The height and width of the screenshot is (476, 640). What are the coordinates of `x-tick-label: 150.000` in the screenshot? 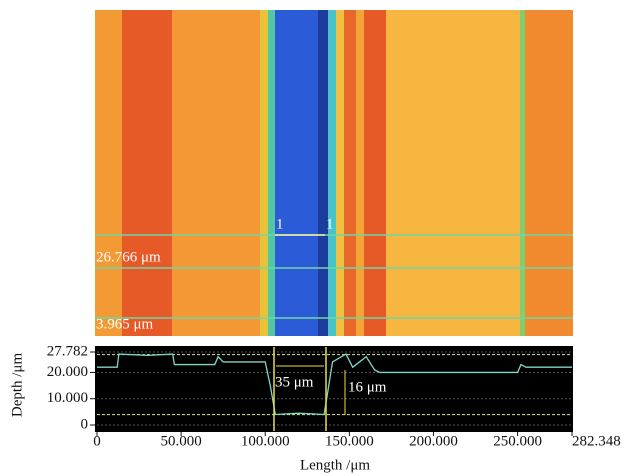 It's located at (349, 441).